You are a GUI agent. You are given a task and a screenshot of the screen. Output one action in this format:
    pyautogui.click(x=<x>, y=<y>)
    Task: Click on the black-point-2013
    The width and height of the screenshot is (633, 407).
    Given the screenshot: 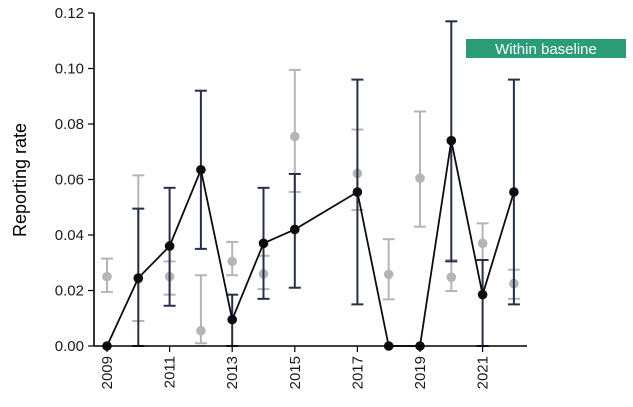 What is the action you would take?
    pyautogui.click(x=232, y=319)
    